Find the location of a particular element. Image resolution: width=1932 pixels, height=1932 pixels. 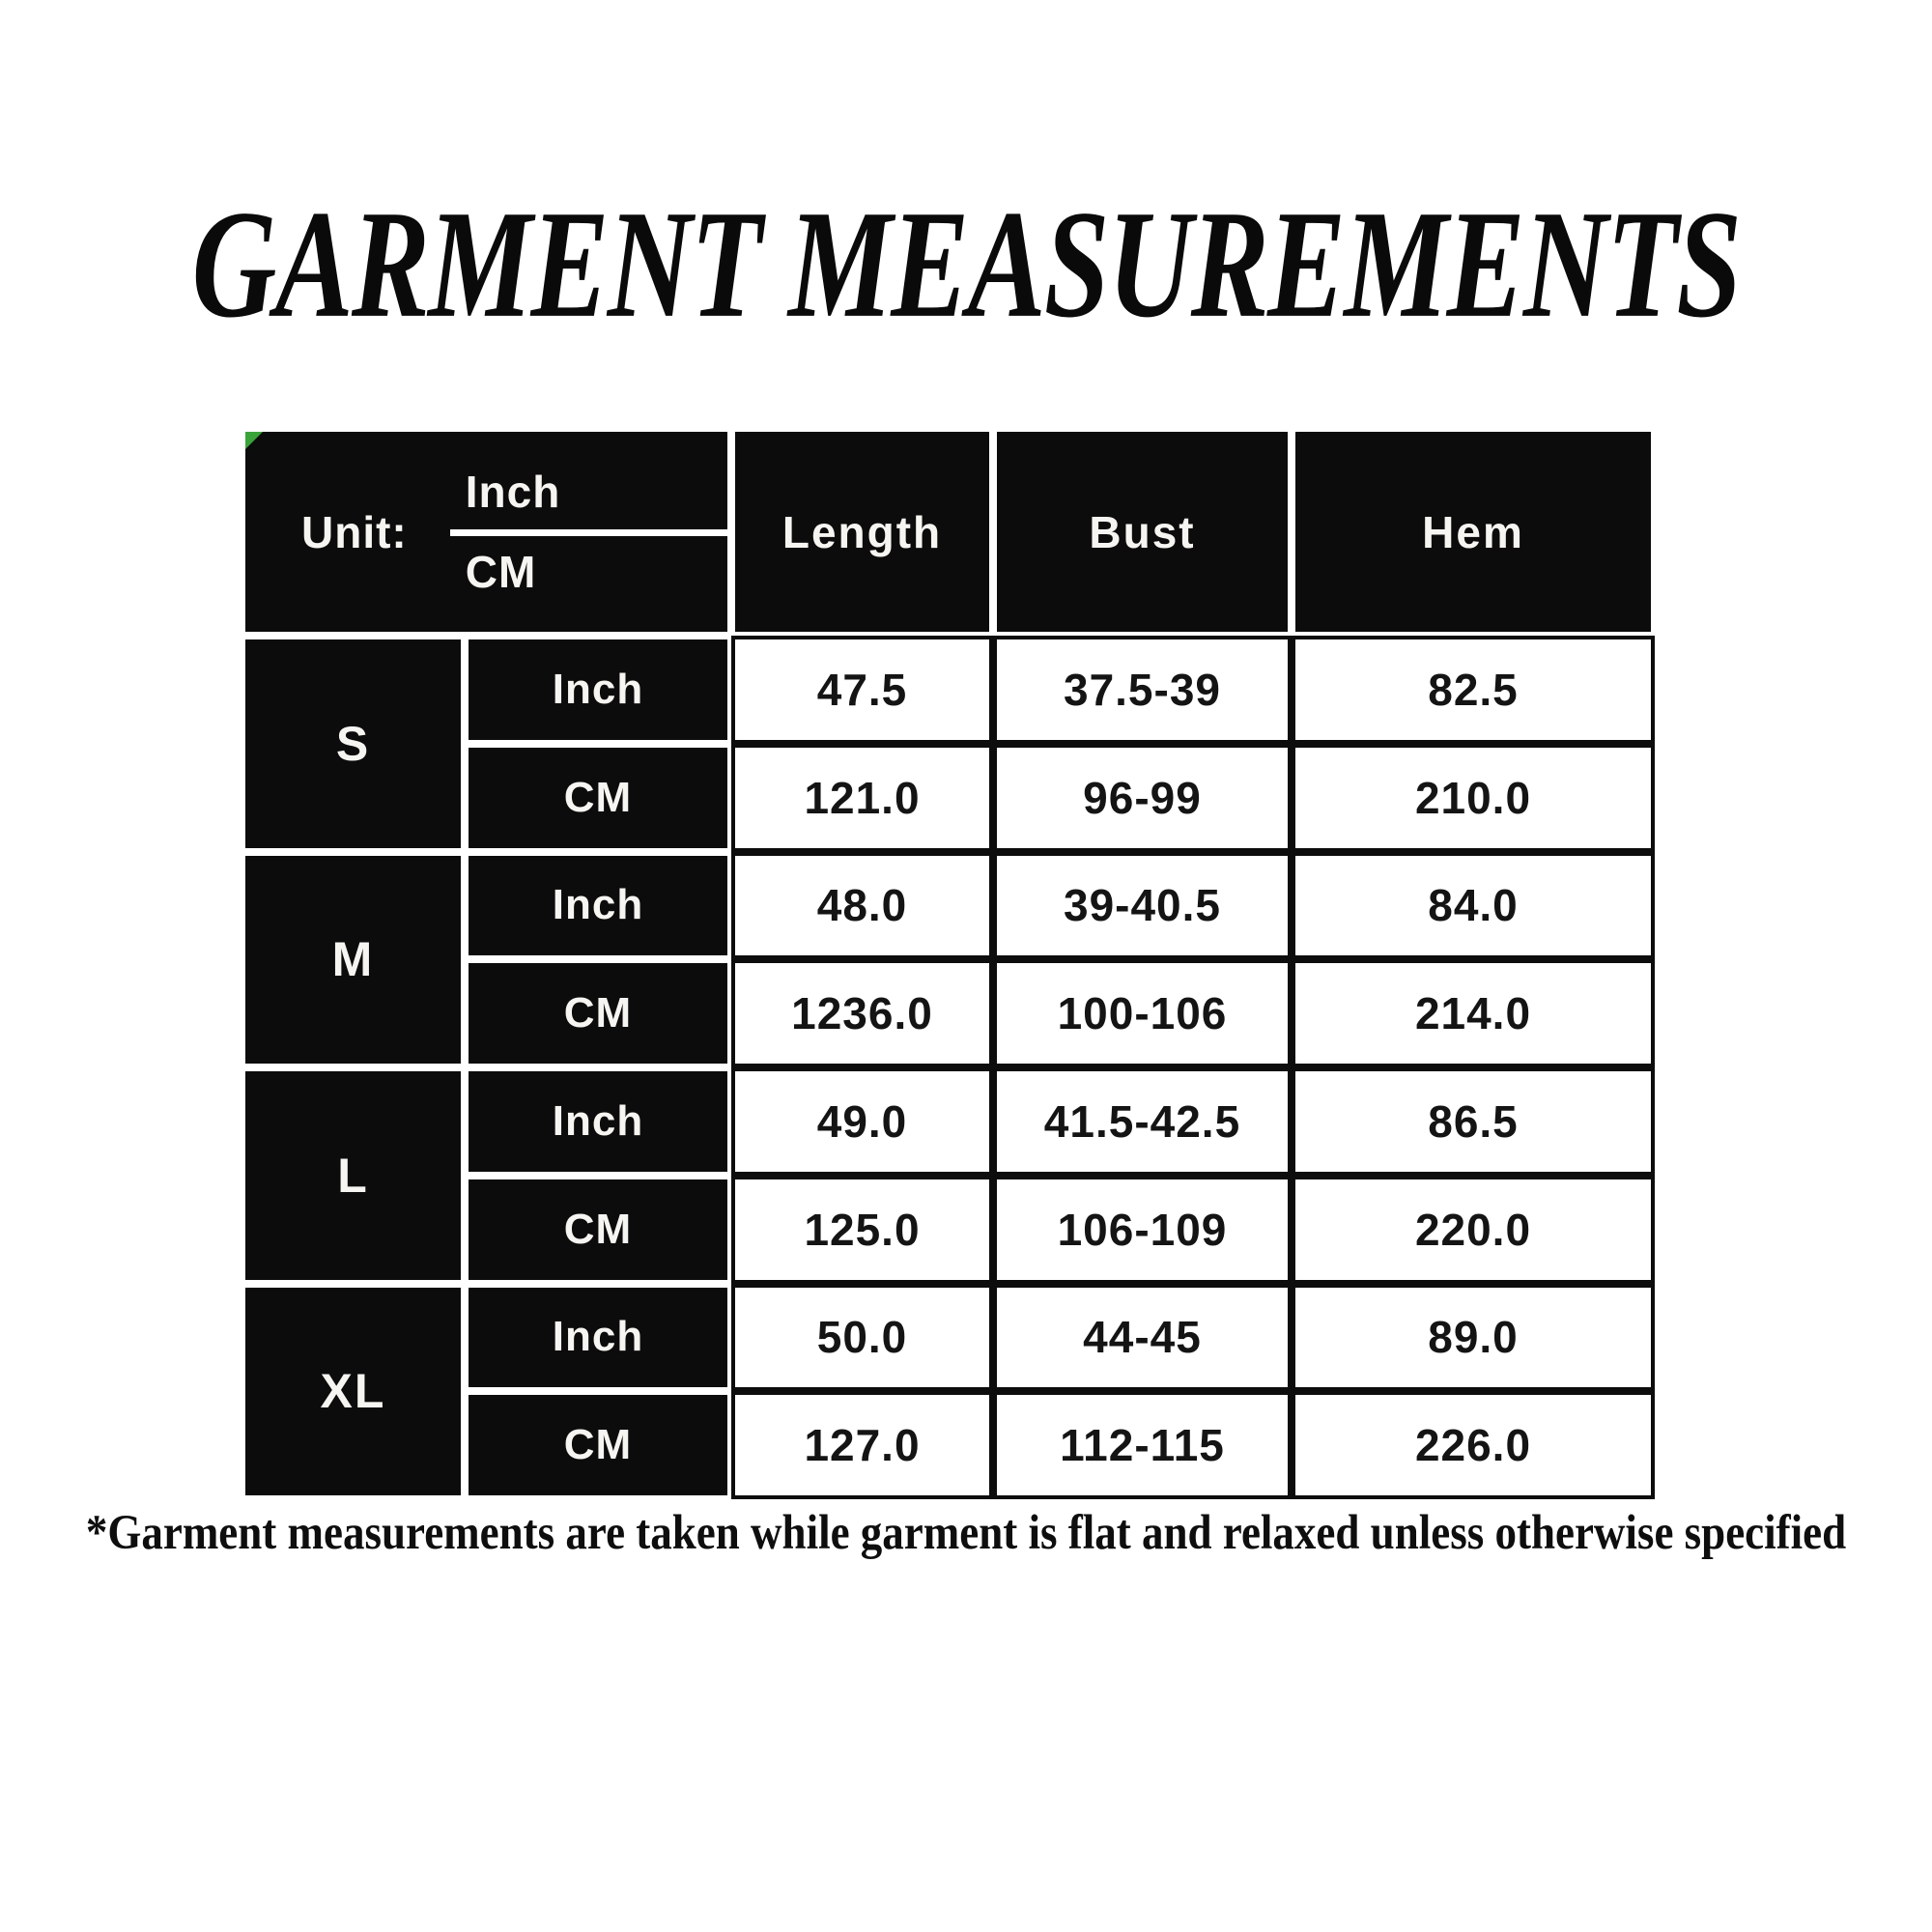

unit-cell-l-inch: Inch is located at coordinates (598, 1121).